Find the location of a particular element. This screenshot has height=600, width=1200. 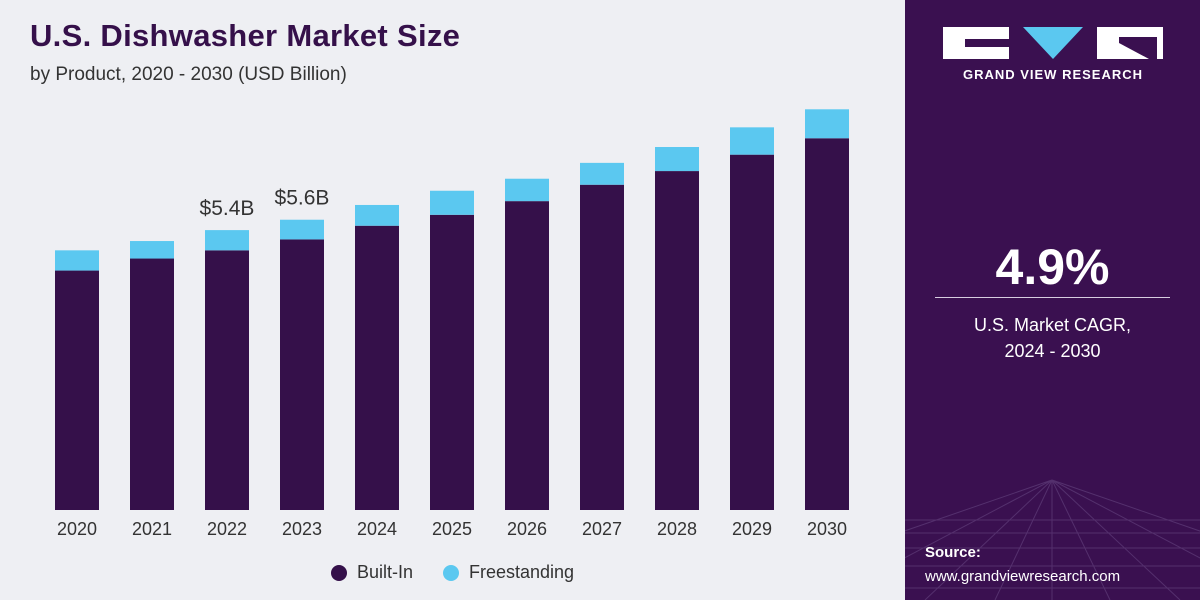

legend-swatch-freestanding is located at coordinates (450, 572).